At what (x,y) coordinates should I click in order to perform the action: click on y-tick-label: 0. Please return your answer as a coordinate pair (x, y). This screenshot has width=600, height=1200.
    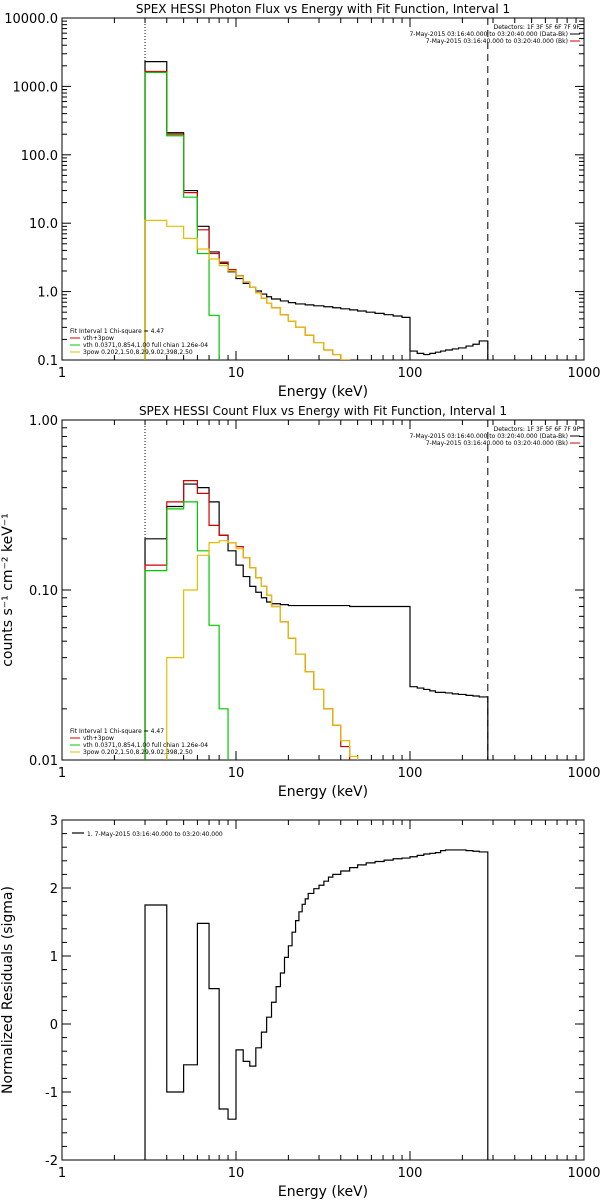
    Looking at the image, I should click on (54, 1025).